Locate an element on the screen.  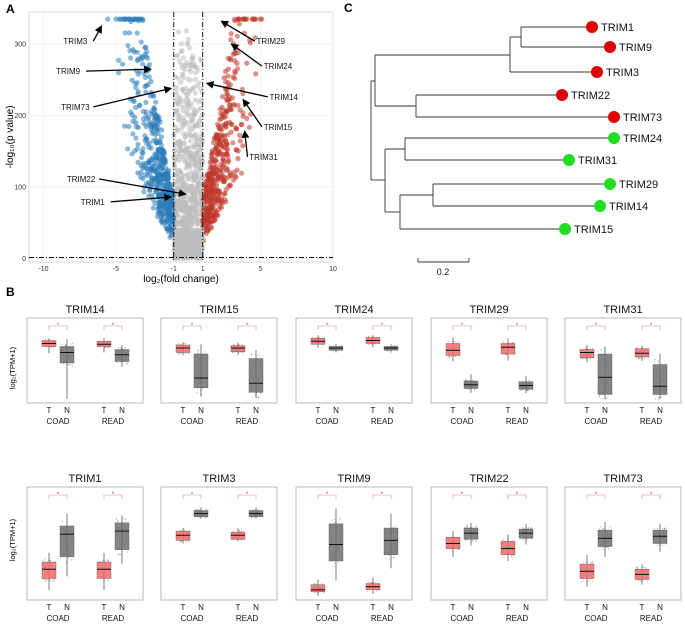
group-label: COAD is located at coordinates (595, 421).